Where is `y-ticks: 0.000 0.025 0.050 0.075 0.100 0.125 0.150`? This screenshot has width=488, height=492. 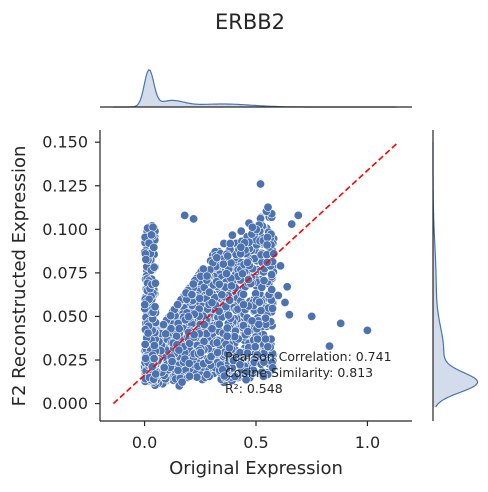
y-ticks: 0.000 0.025 0.050 0.075 0.100 0.125 0.150 is located at coordinates (71, 273).